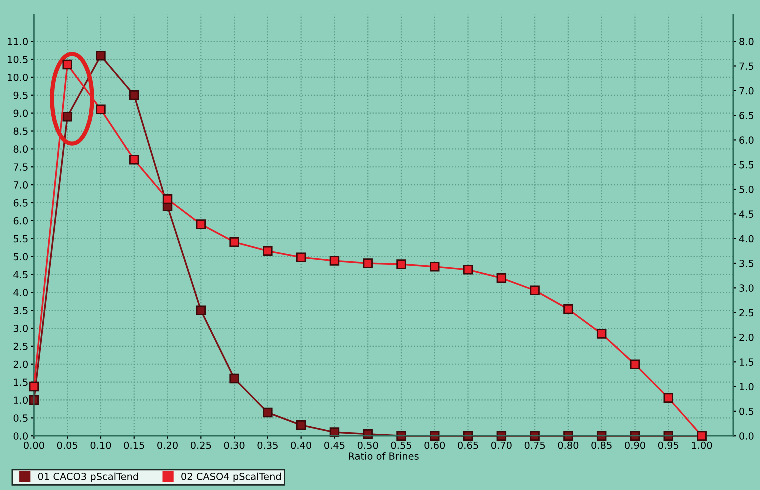 This screenshot has width=760, height=490. What do you see at coordinates (668, 446) in the screenshot?
I see `x-tick-label: 0.95` at bounding box center [668, 446].